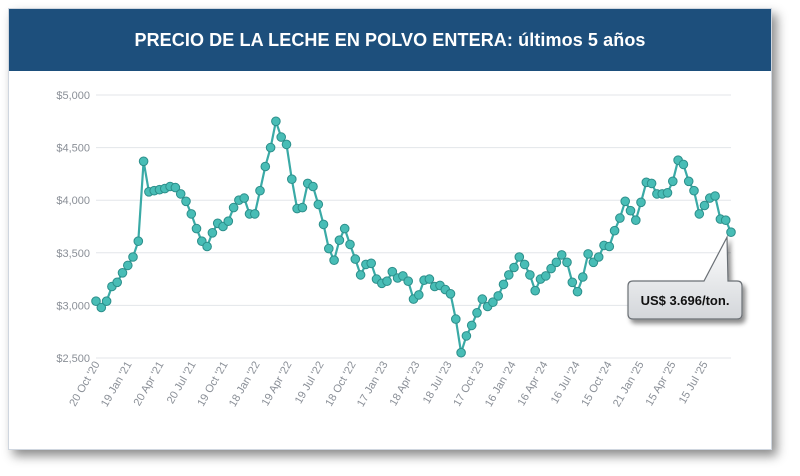  What do you see at coordinates (73, 254) in the screenshot?
I see `y-tick-label: $3,500` at bounding box center [73, 254].